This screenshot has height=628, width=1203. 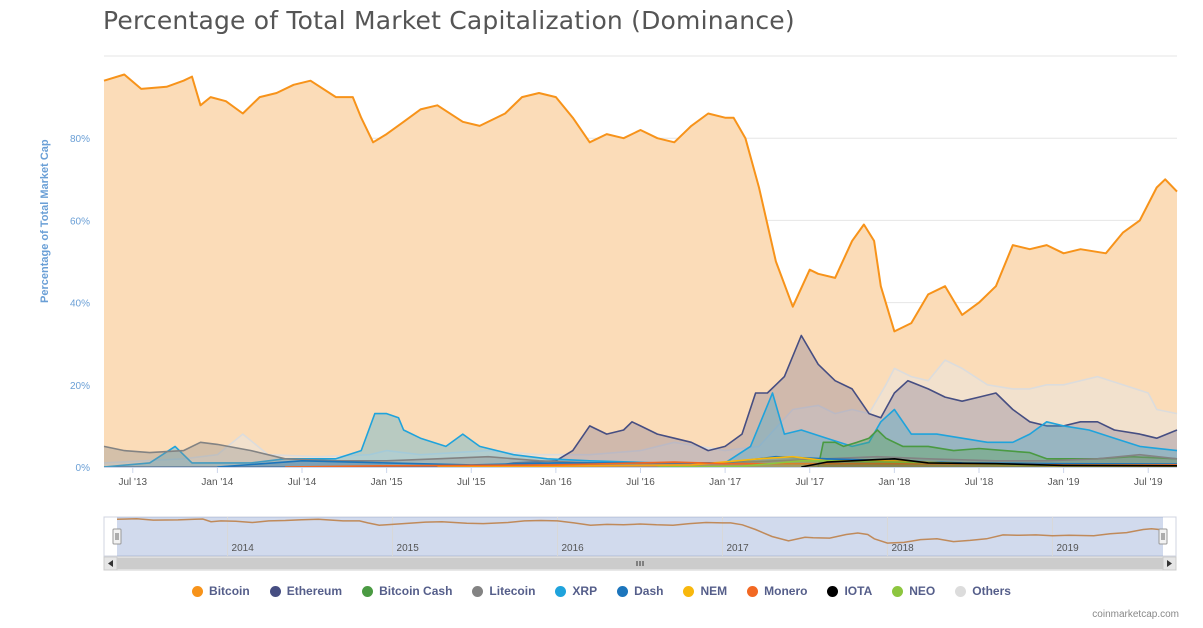 What do you see at coordinates (922, 591) in the screenshot?
I see `legend-label: NEO` at bounding box center [922, 591].